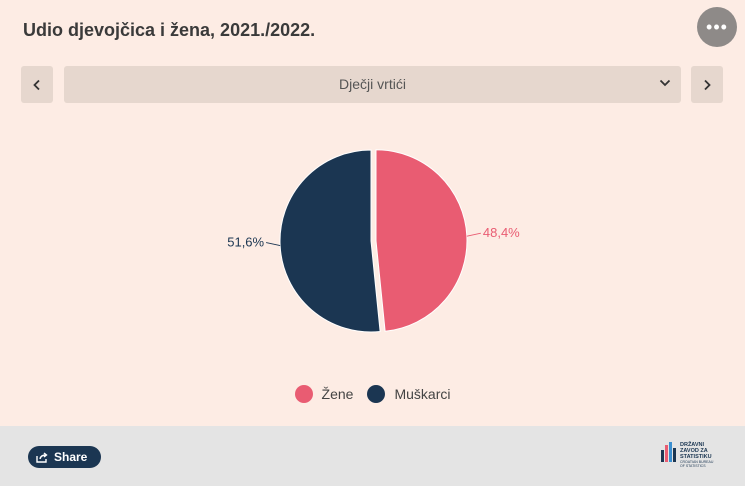  I want to click on legend-item-zene: Žene, so click(324, 394).